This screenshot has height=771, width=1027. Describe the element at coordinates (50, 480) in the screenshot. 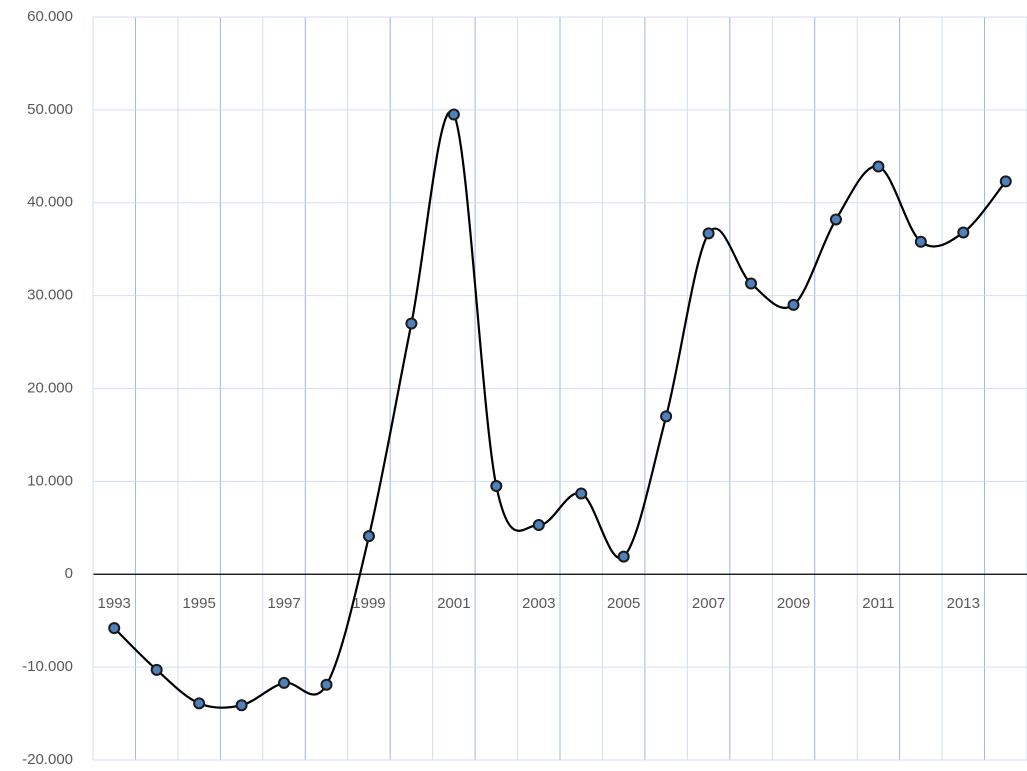

I see `y-tick-label: 10.000` at that location.